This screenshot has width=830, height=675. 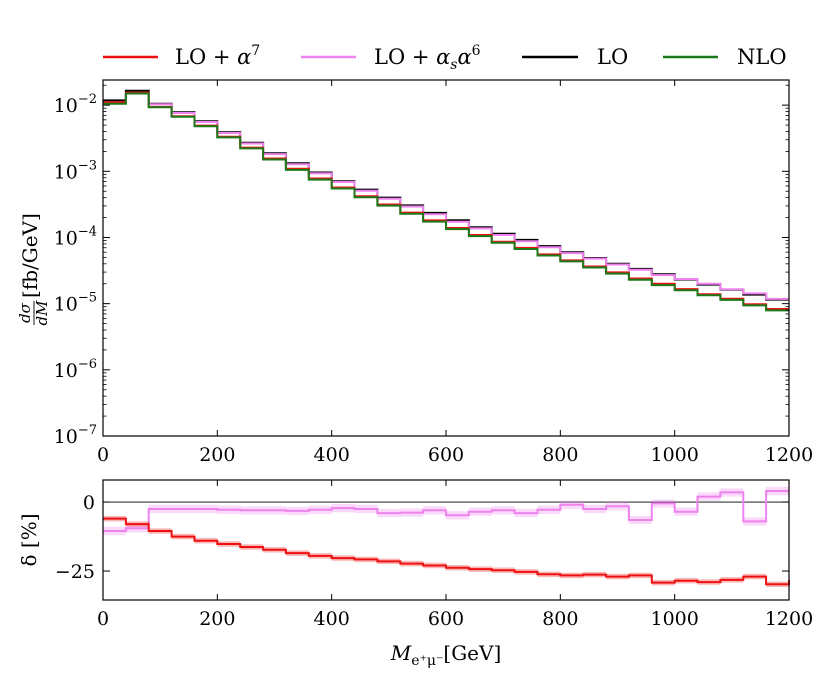 I want to click on legend-item-lo-alpha7: LO + α7, so click(x=181, y=56).